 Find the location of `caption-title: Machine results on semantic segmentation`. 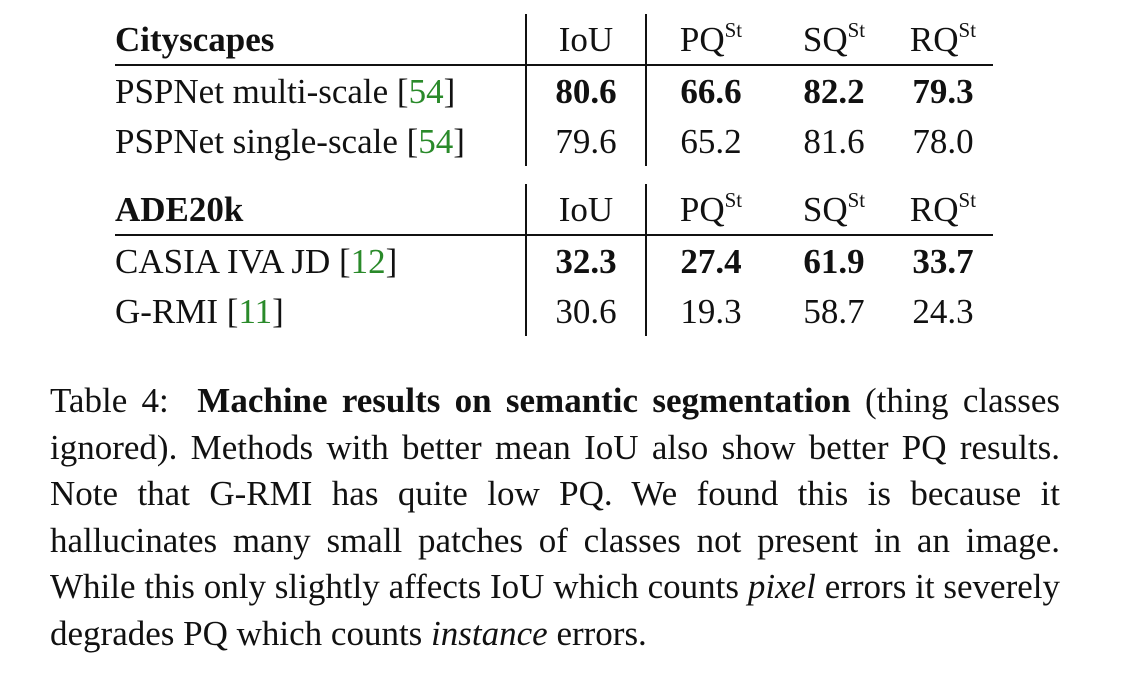

caption-title: Machine results on semantic segmentation is located at coordinates (524, 400).